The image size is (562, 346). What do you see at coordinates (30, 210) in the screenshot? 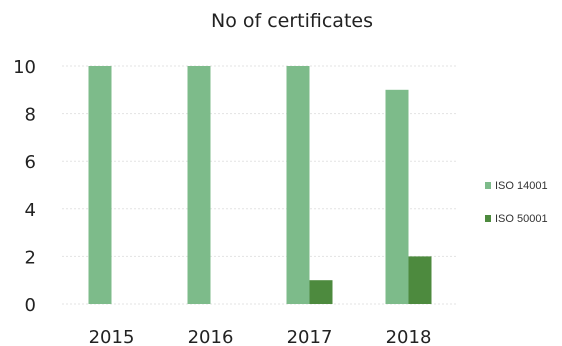
I see `y-tick-label: 4` at bounding box center [30, 210].